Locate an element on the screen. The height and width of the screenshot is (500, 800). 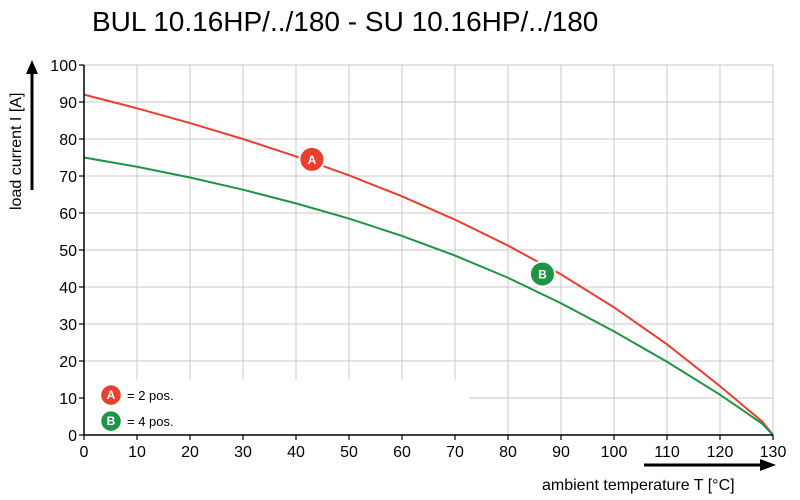
x-tick-label-10: 10 is located at coordinates (137, 452).